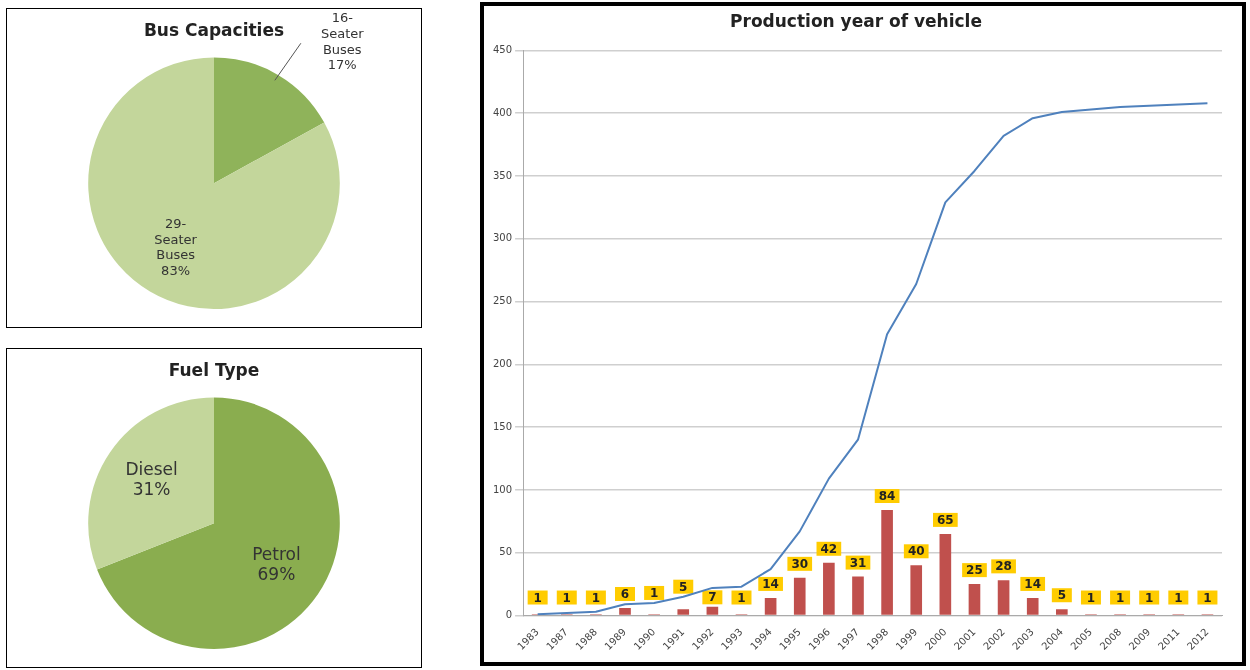  What do you see at coordinates (1003, 566) in the screenshot?
I see `data-label: 28` at bounding box center [1003, 566].